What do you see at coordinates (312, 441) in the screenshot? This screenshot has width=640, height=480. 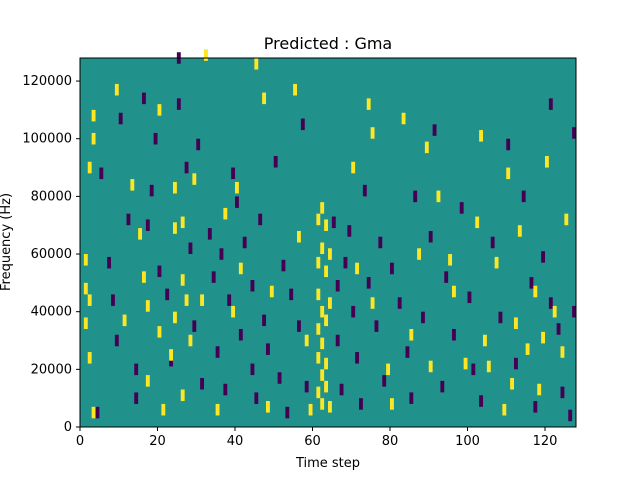 I see `x-tick-label: 60` at bounding box center [312, 441].